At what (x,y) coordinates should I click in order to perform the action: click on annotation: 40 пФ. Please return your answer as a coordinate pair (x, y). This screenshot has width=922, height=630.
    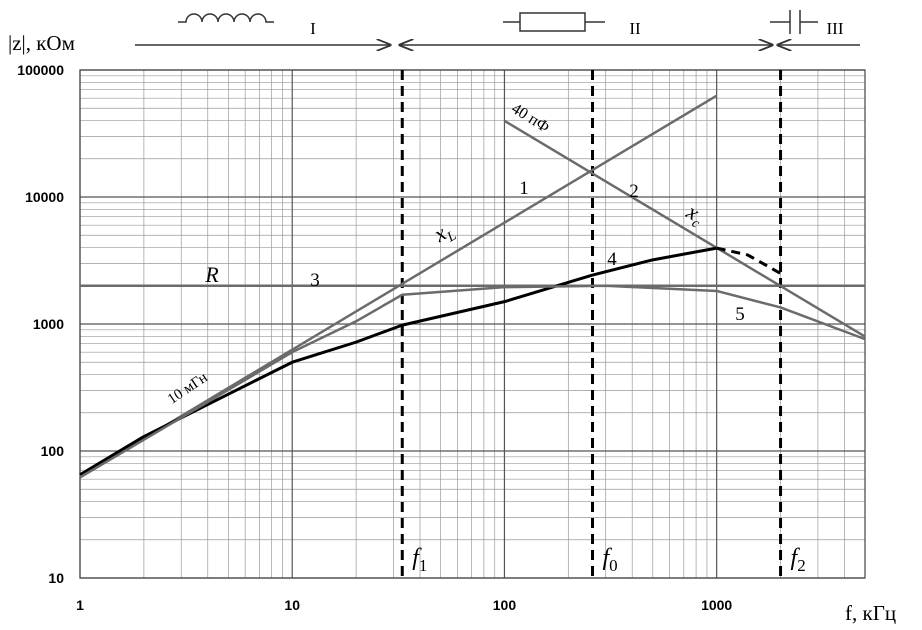
    Looking at the image, I should click on (530, 118).